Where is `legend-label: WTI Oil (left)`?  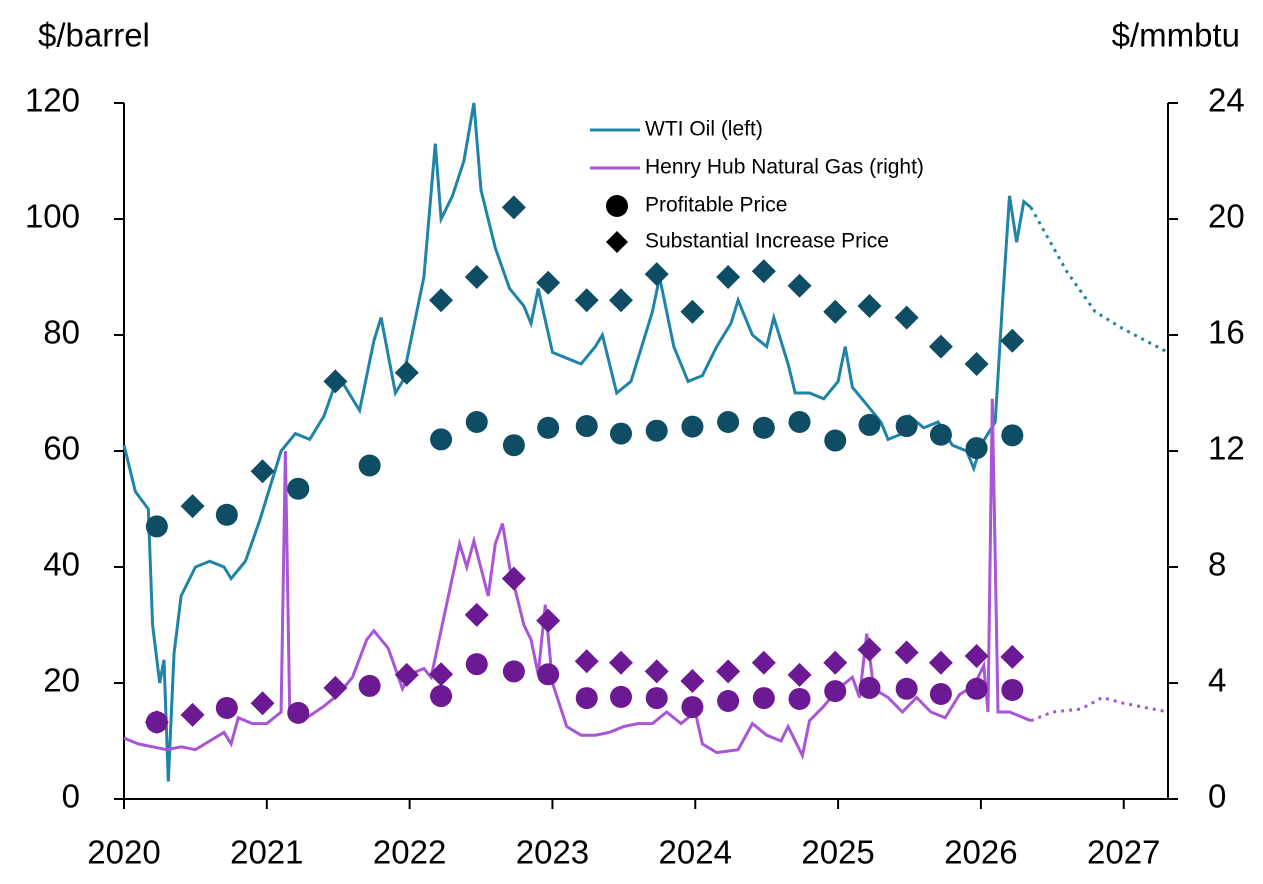 legend-label: WTI Oil (left) is located at coordinates (704, 129).